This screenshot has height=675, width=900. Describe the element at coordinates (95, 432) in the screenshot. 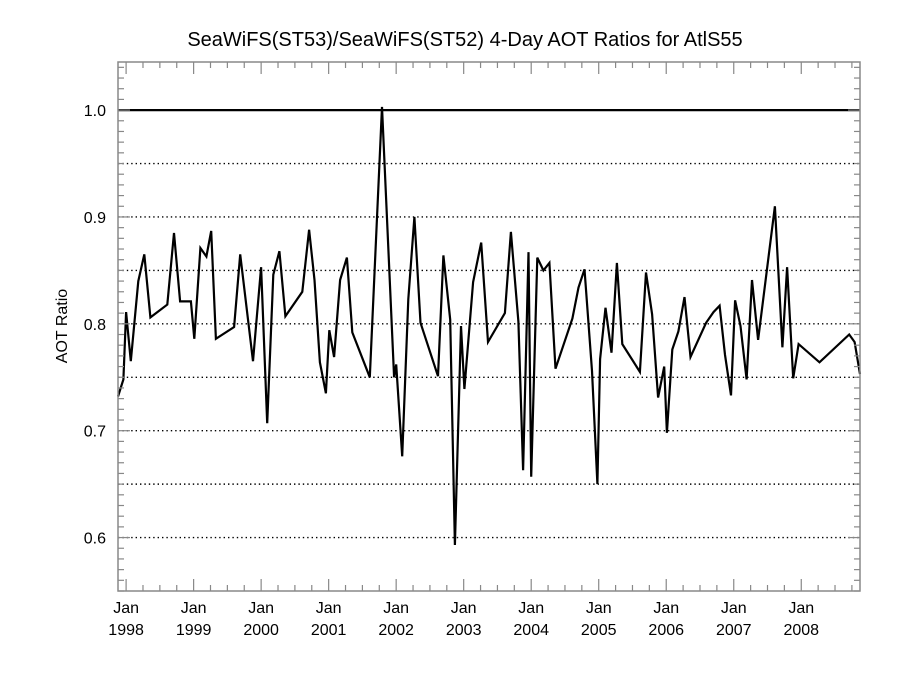

I see `y-tick-label: 0.7` at that location.